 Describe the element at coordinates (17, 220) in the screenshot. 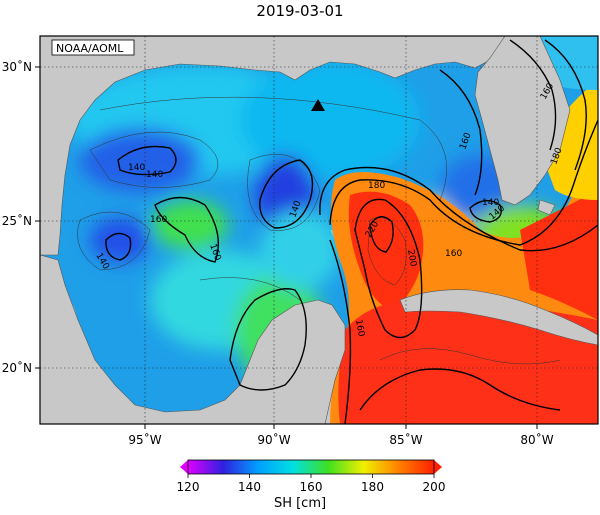

I see `lat-tick-label: 25˚N` at that location.